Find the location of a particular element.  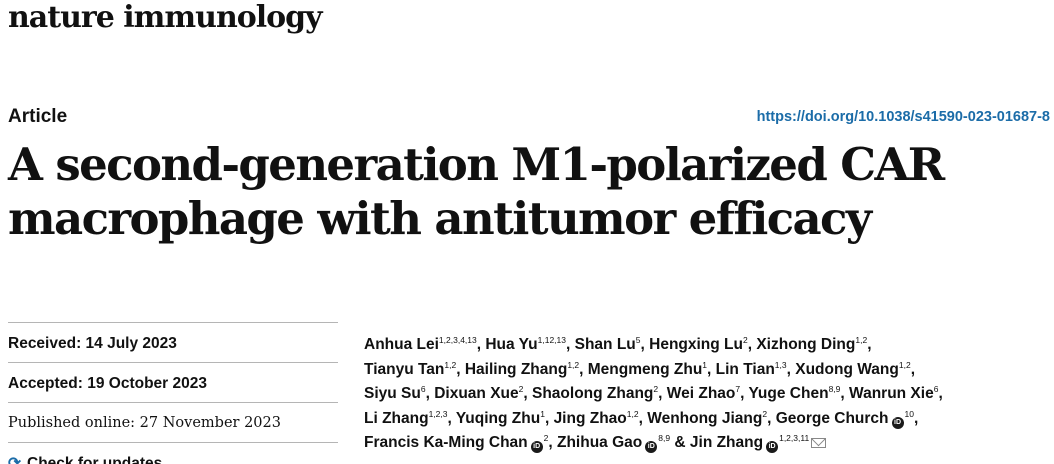

author-name: Yuqing Zhu is located at coordinates (498, 418).